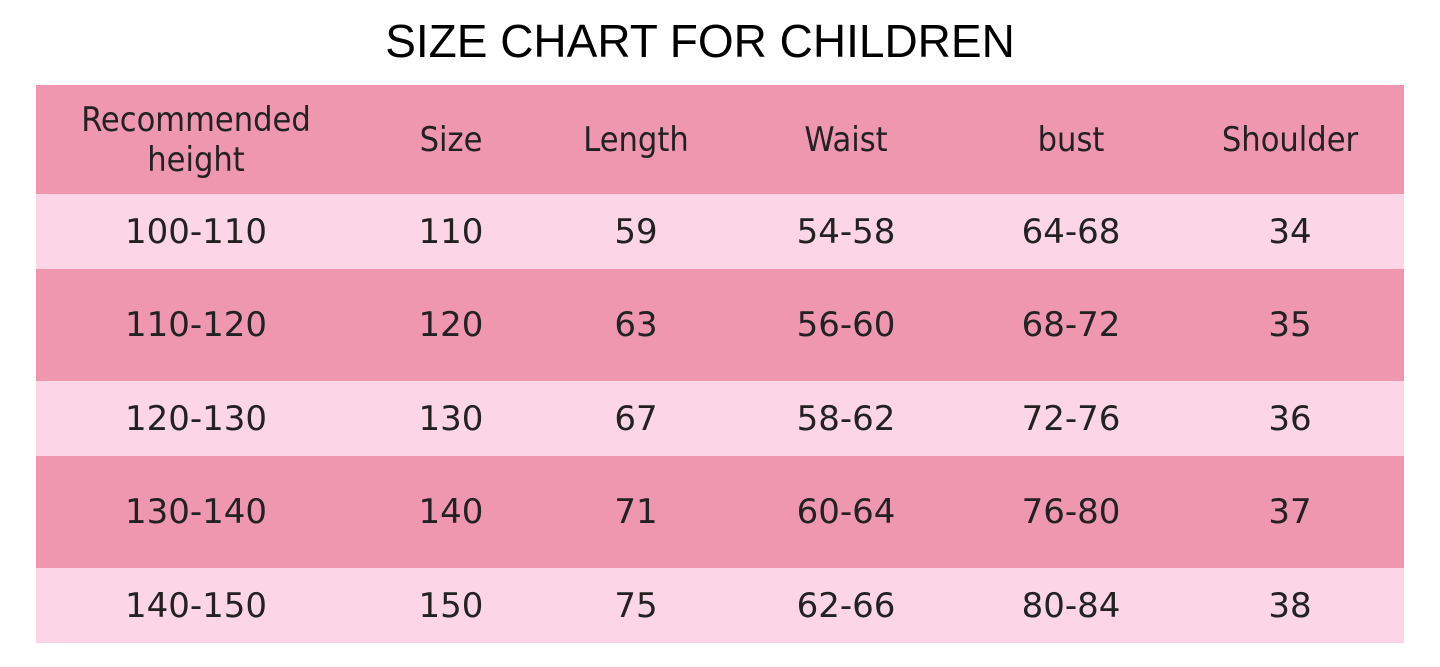  What do you see at coordinates (636, 512) in the screenshot?
I see `table-cell: 71` at bounding box center [636, 512].